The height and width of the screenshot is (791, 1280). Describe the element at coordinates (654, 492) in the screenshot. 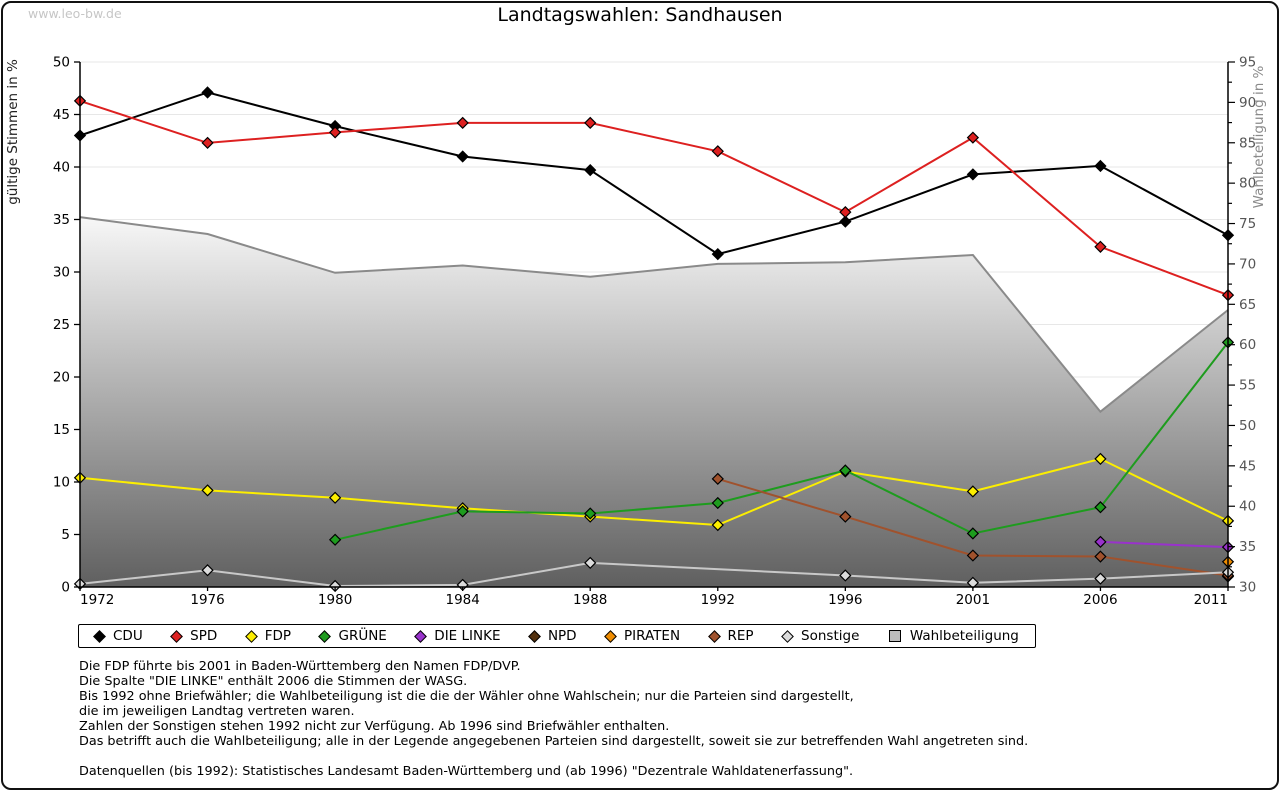

I see `series-line-fdp` at that location.